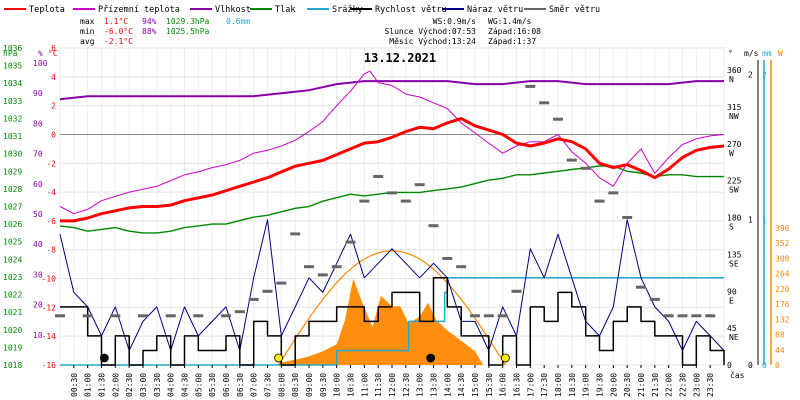 This screenshot has height=400, width=800. Describe the element at coordinates (104, 358) in the screenshot. I see `moonset-marker` at that location.